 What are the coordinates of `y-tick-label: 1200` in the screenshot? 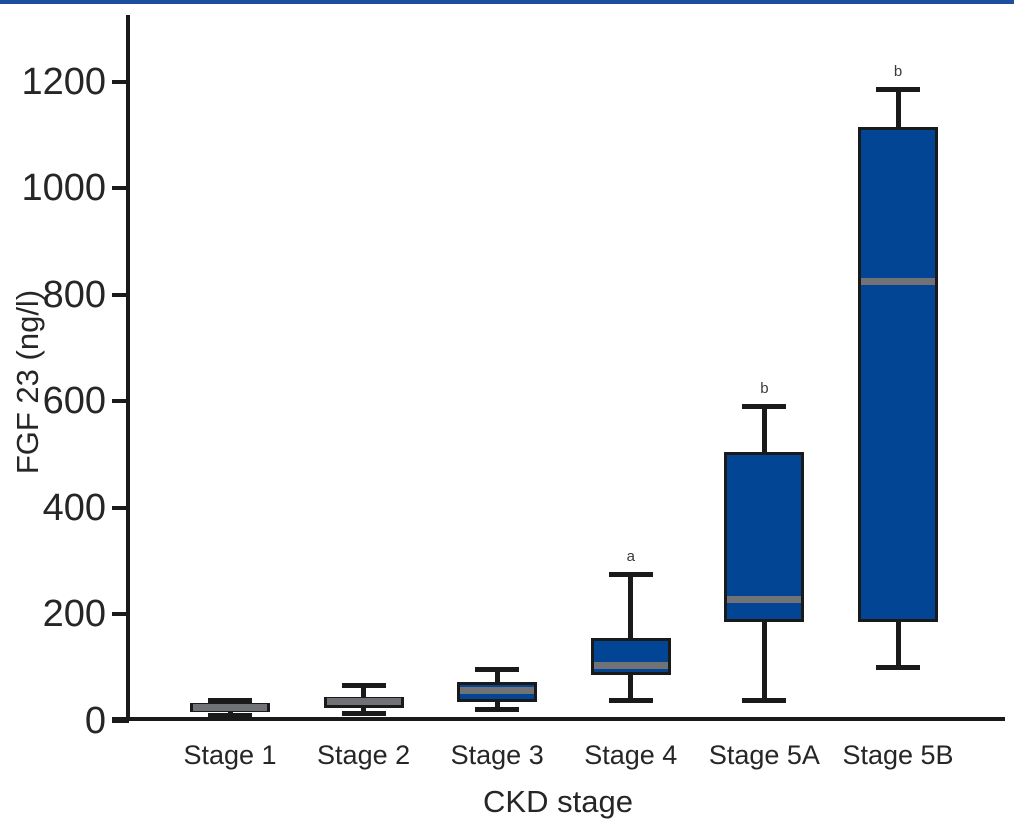 It's located at (63, 81).